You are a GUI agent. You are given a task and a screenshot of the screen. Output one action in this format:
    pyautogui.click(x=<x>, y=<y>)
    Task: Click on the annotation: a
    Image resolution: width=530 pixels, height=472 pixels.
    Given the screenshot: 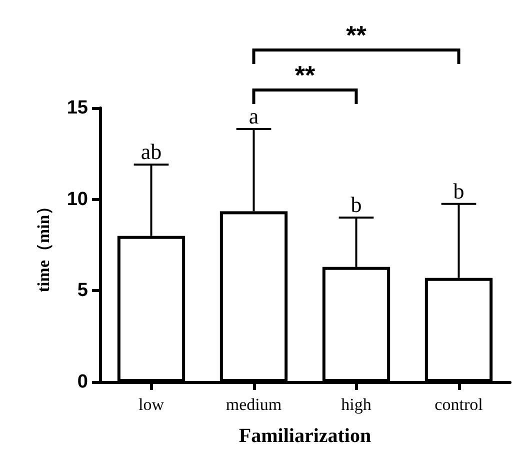 What is the action you would take?
    pyautogui.click(x=253, y=116)
    